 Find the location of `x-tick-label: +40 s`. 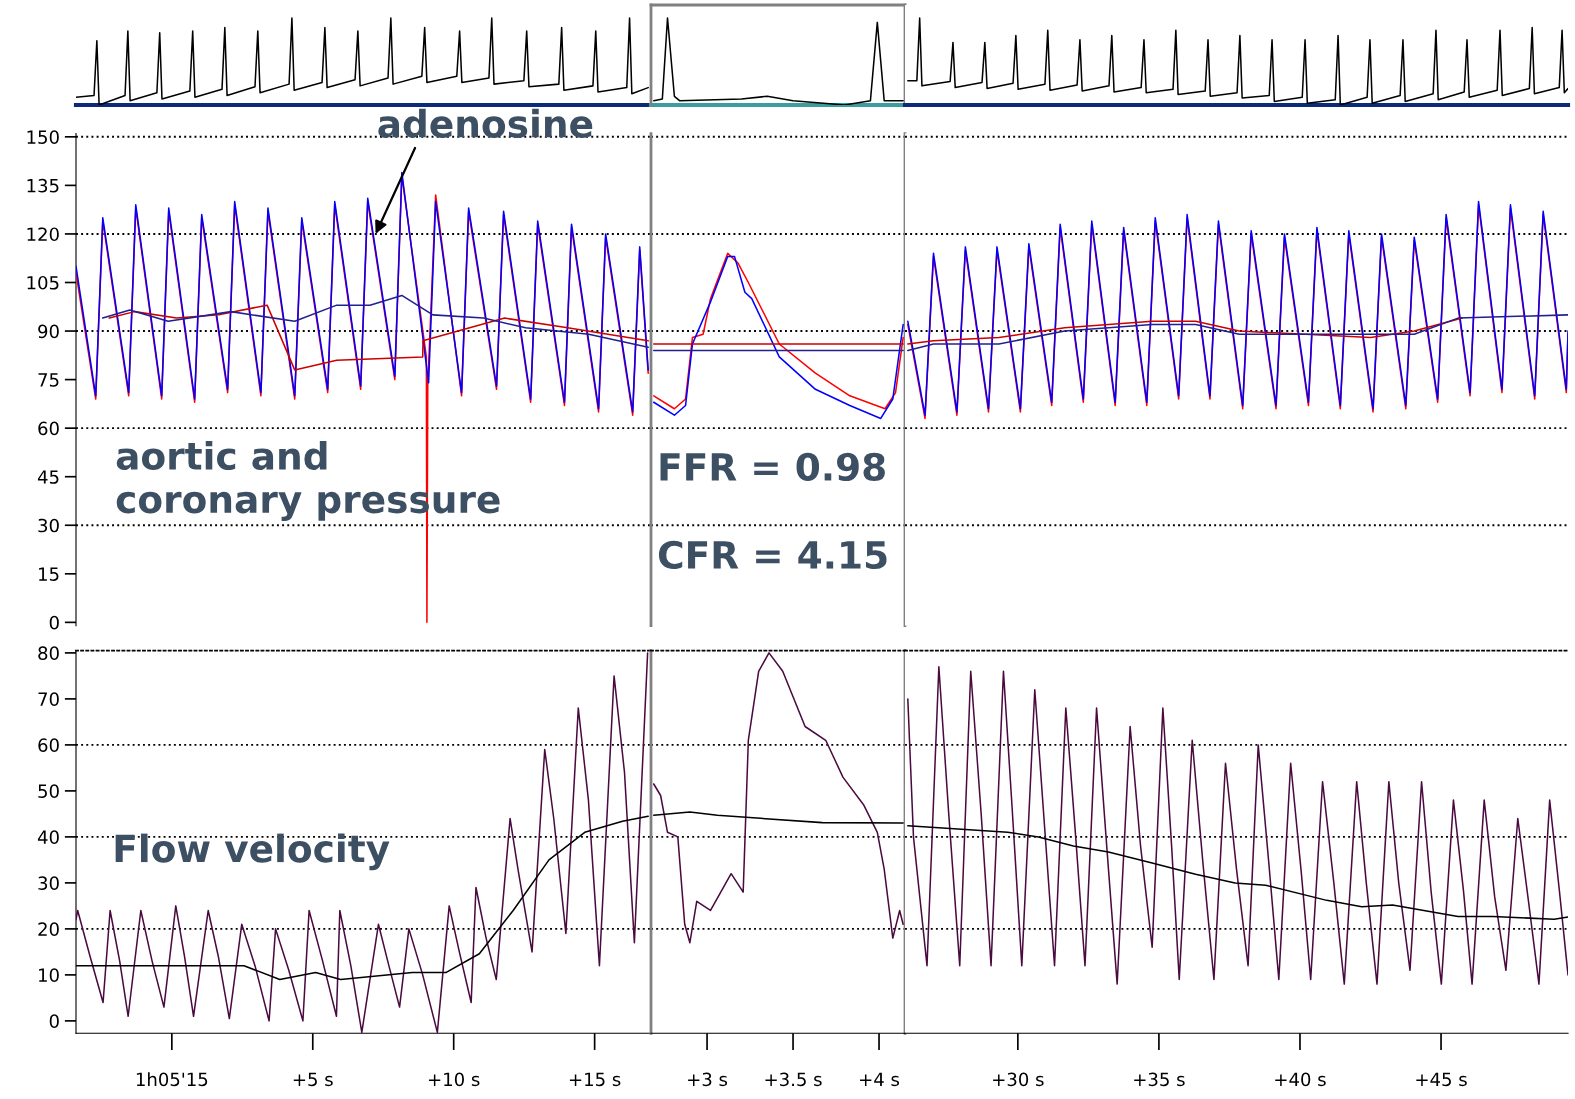

x-tick-label: +40 s is located at coordinates (1300, 1079).